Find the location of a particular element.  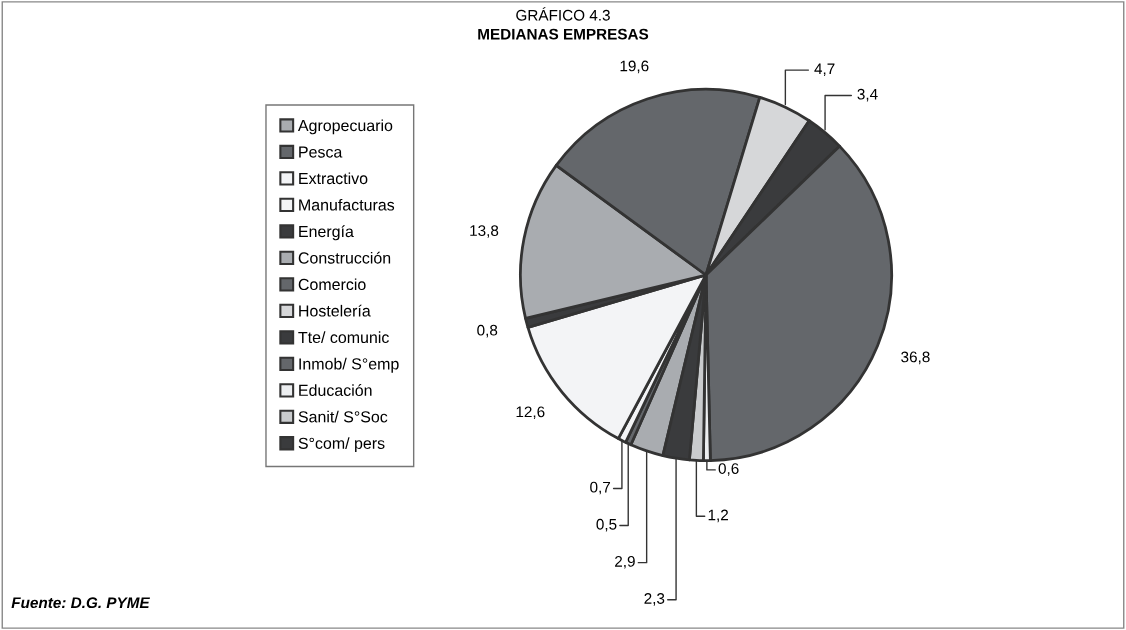

legend-label: Manufacturas is located at coordinates (347, 204).